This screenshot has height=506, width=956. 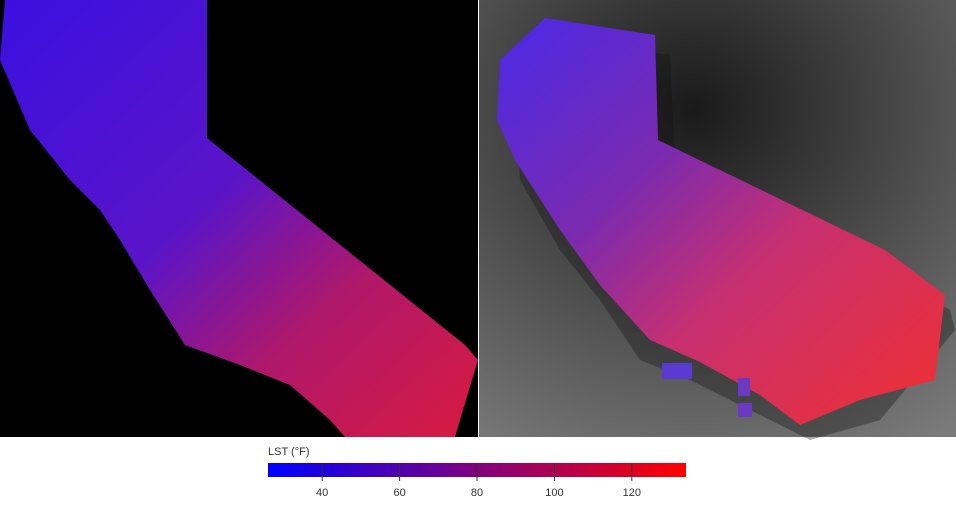 I want to click on colorbar-tick-label: 40, so click(x=322, y=493).